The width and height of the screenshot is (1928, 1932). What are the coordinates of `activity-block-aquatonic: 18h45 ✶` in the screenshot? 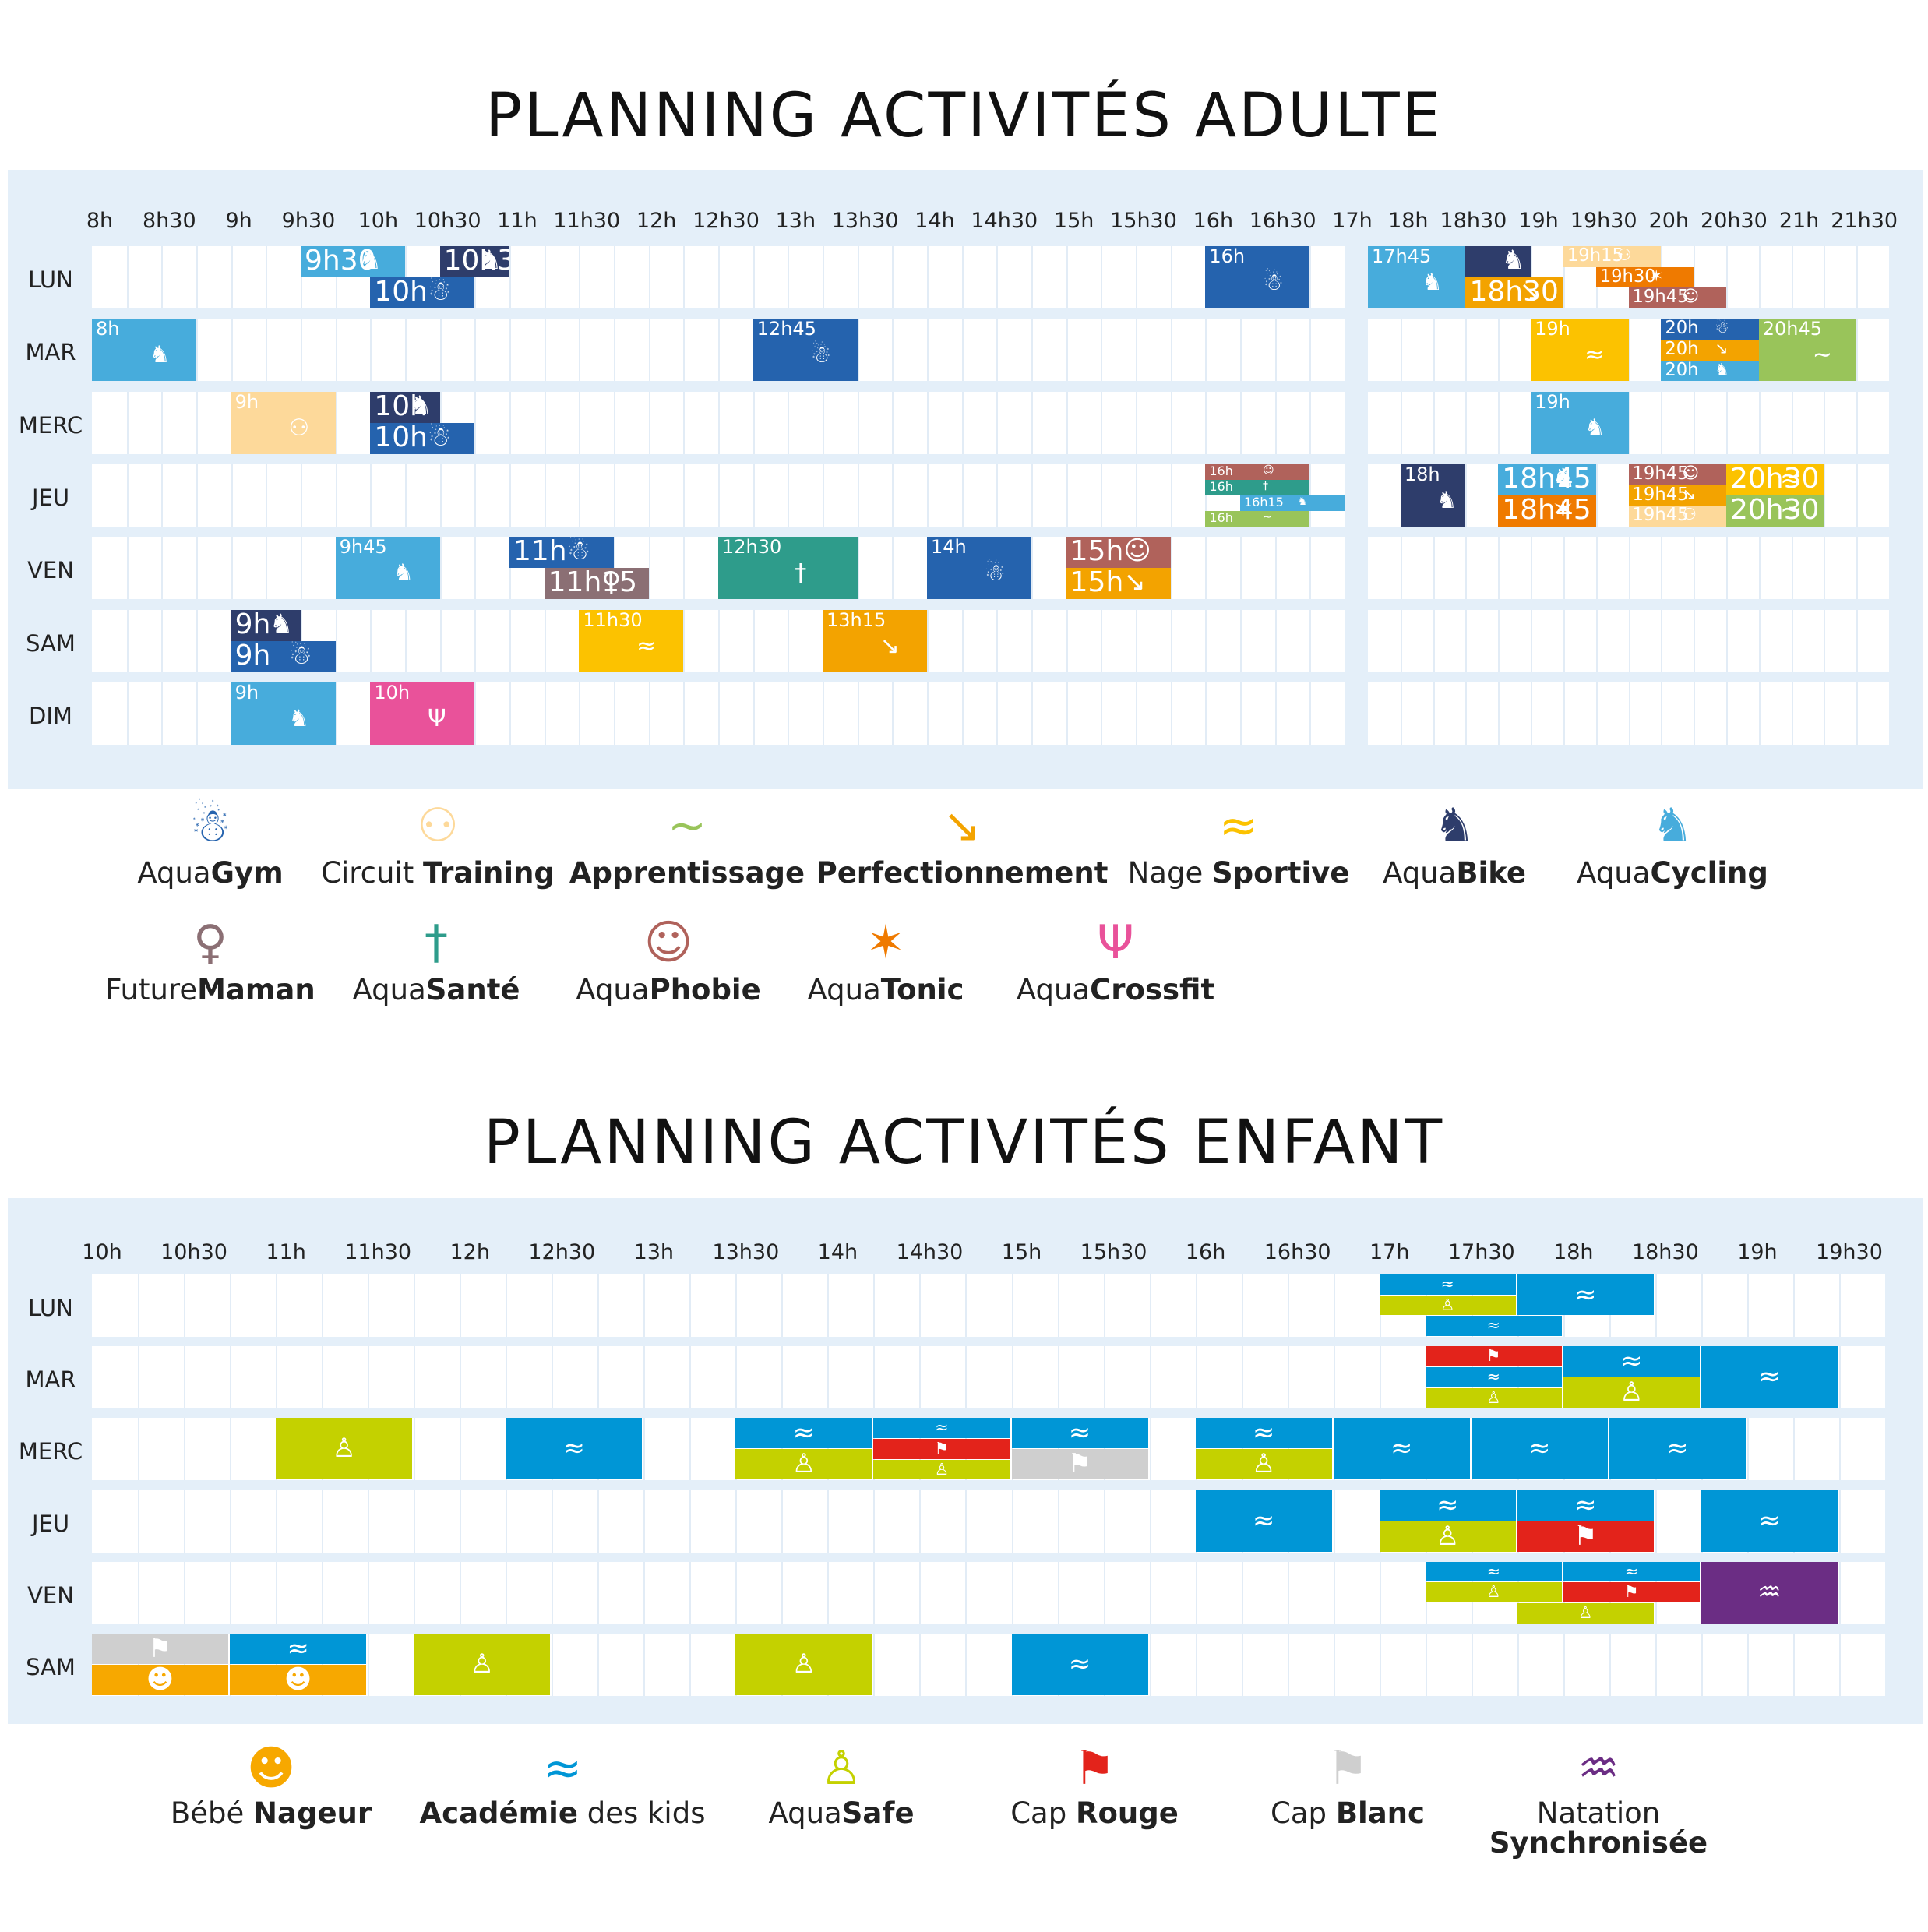 It's located at (1547, 511).